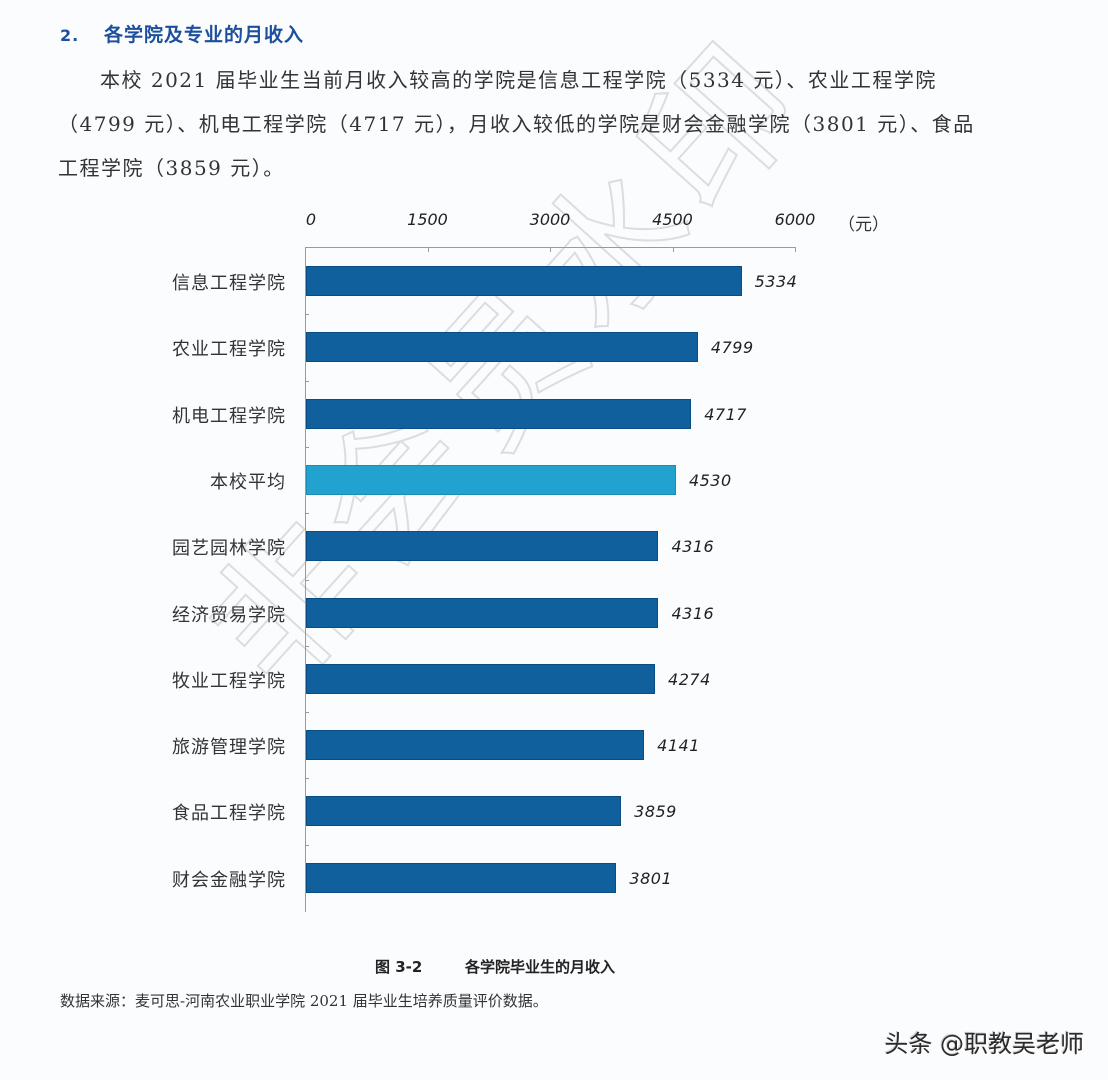  I want to click on brand-watermark: 头条 @职教吴老师, so click(984, 1044).